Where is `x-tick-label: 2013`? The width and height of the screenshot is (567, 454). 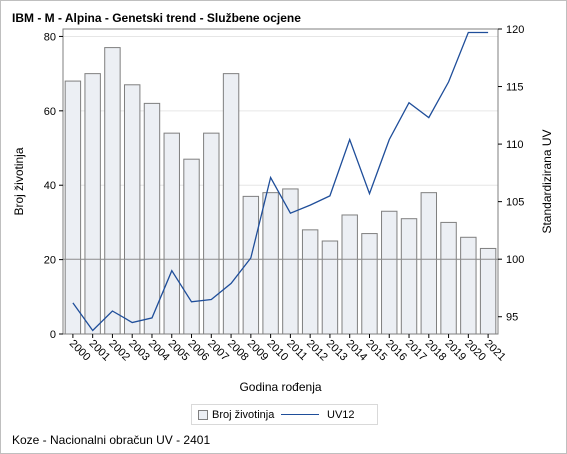
x-tick-label: 2013 is located at coordinates (337, 351).